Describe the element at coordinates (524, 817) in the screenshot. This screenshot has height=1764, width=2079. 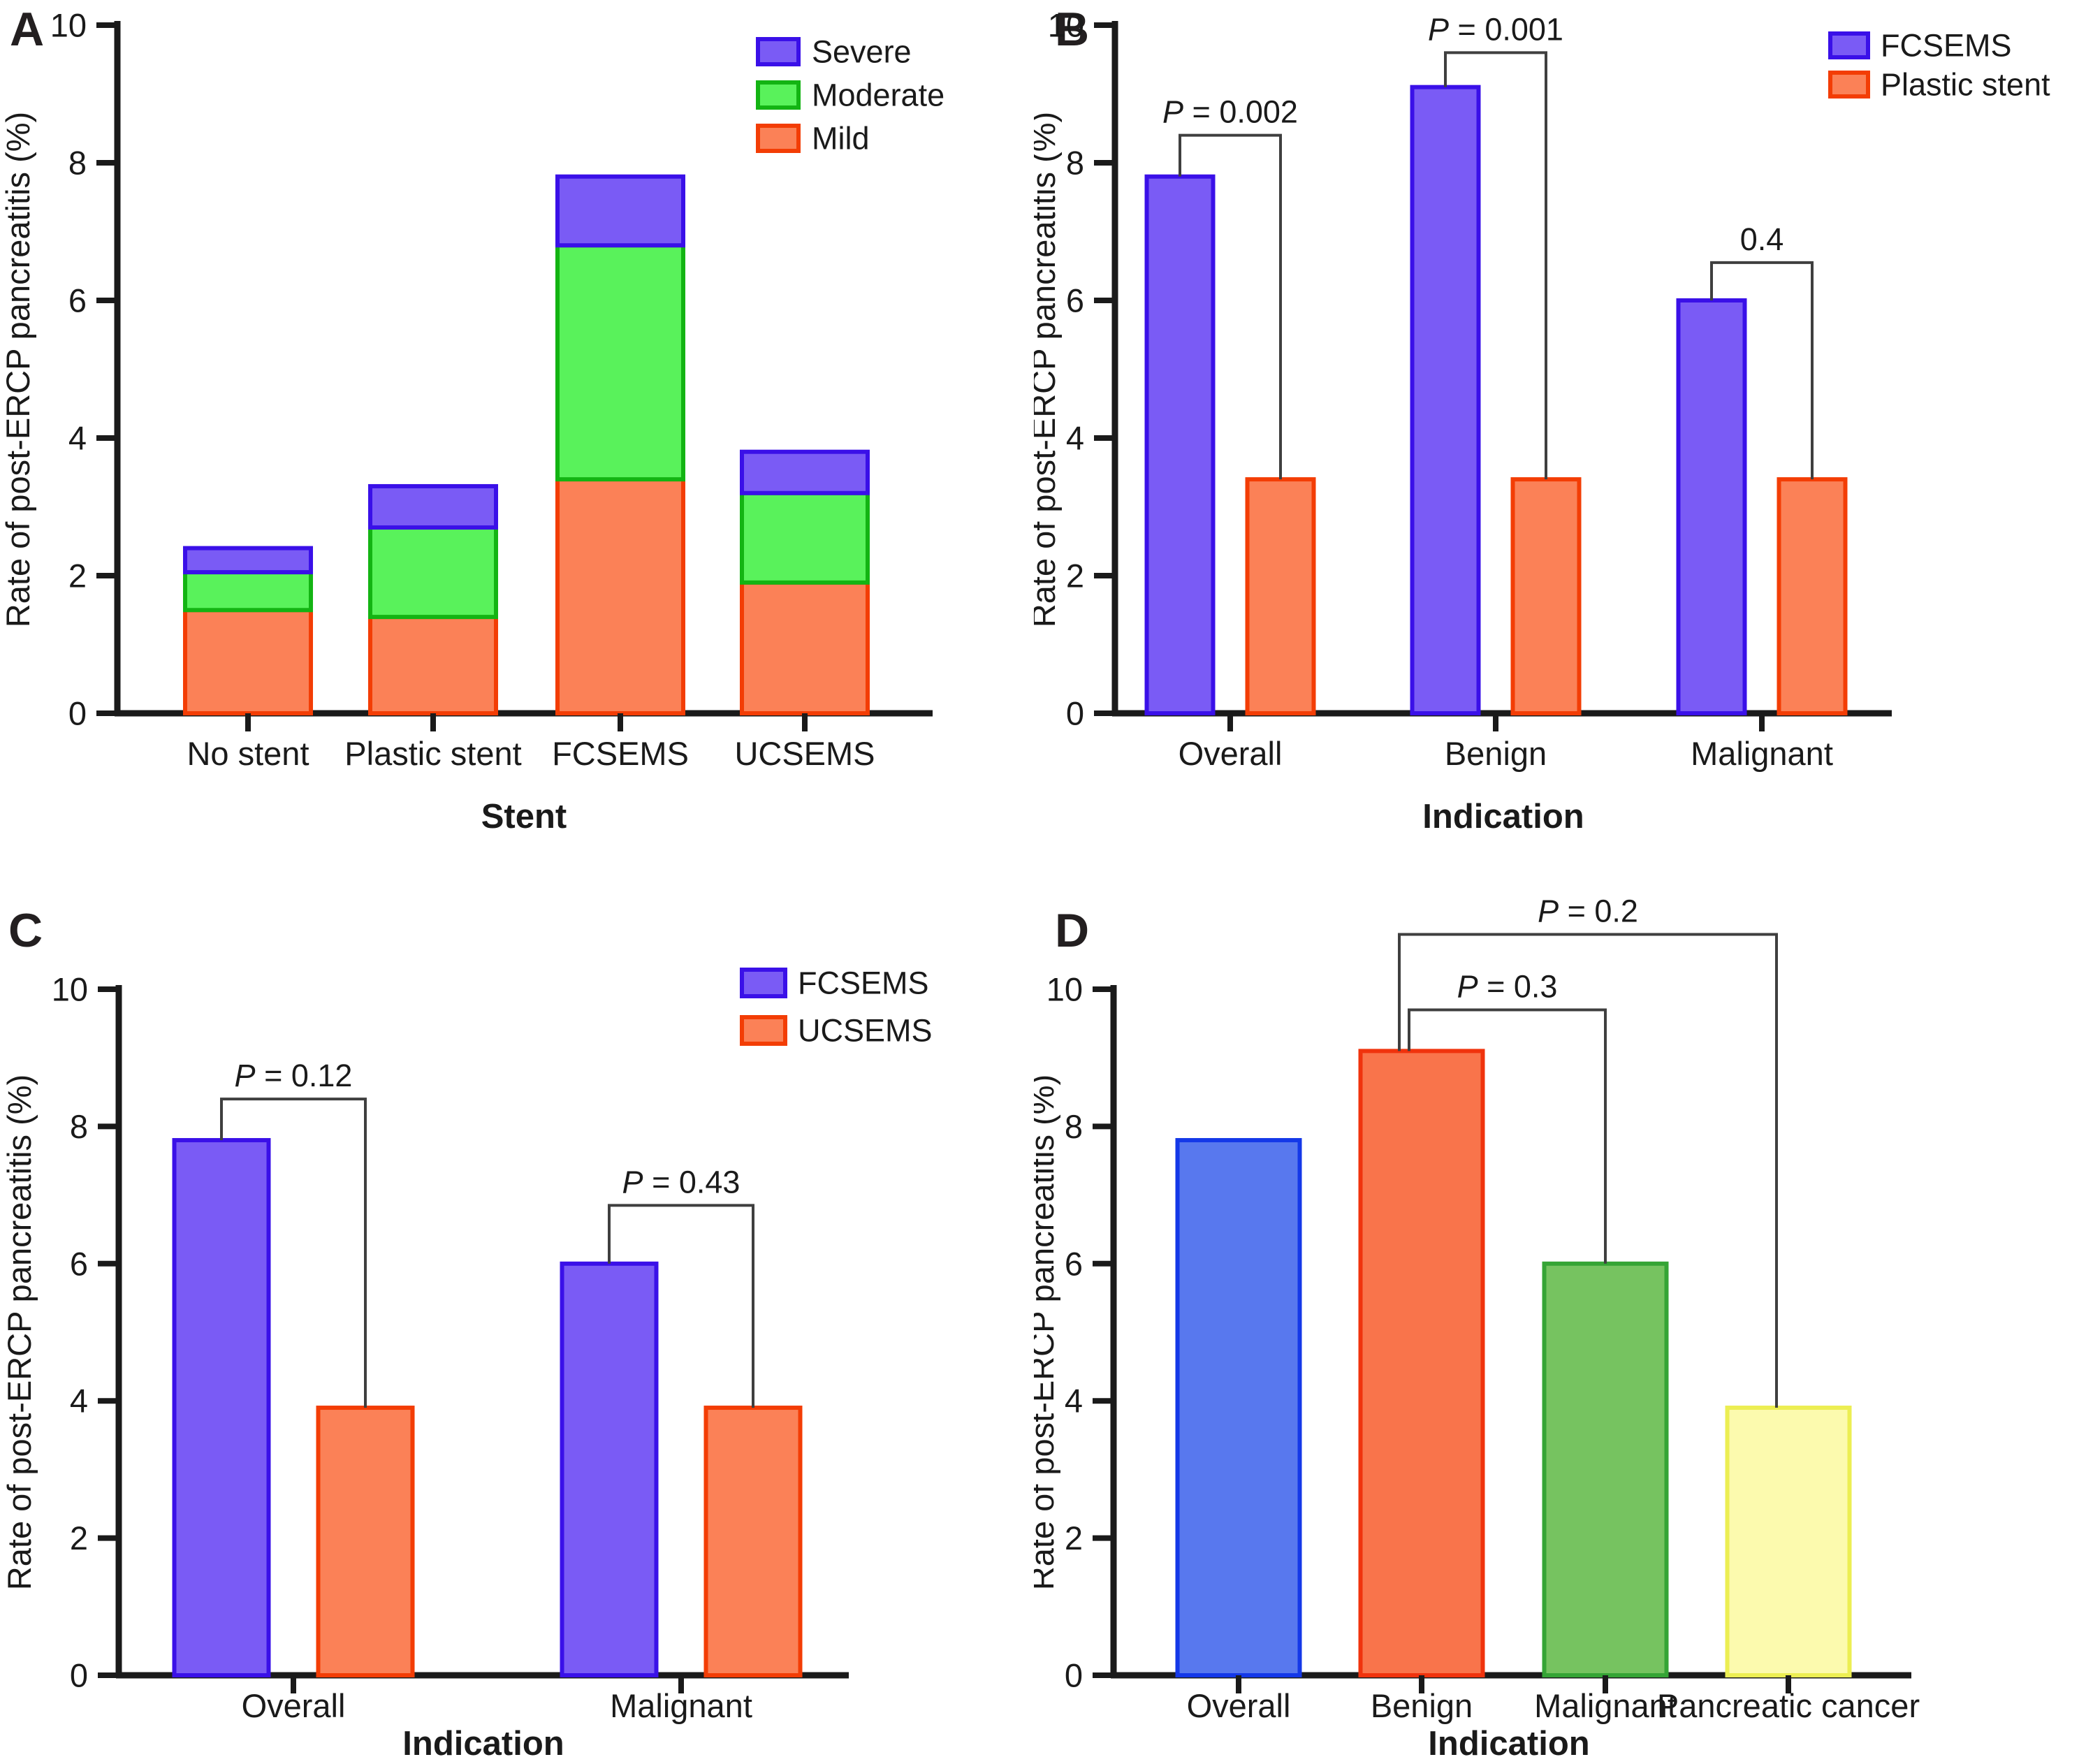
I see `x-axis-title: Stent` at that location.